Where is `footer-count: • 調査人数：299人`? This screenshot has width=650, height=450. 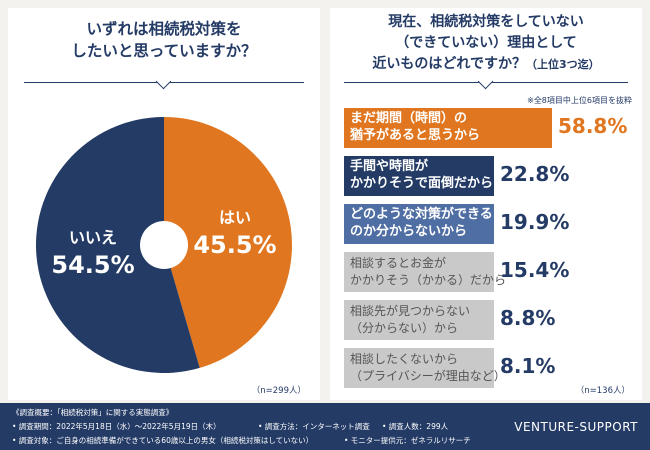 footer-count: • 調査人数：299人 is located at coordinates (415, 426).